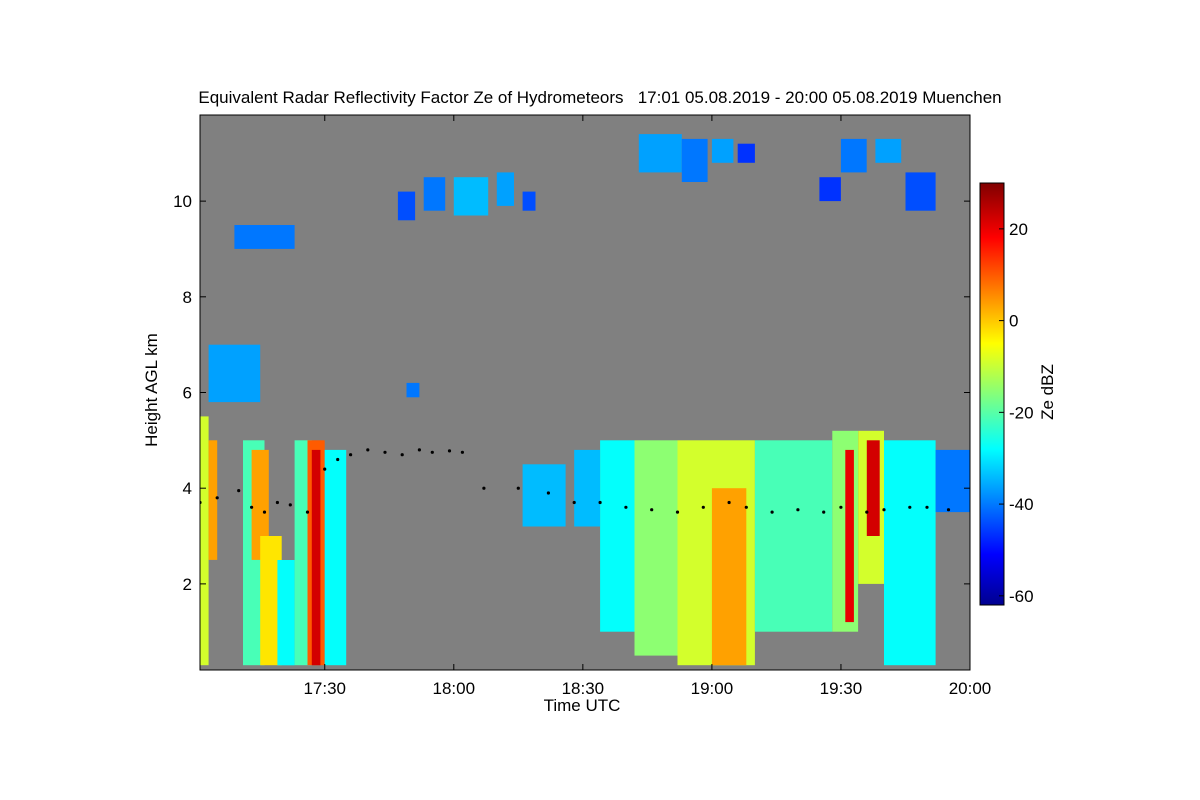 This screenshot has height=800, width=1200. Describe the element at coordinates (187, 393) in the screenshot. I see `y-tick-label: 6` at that location.